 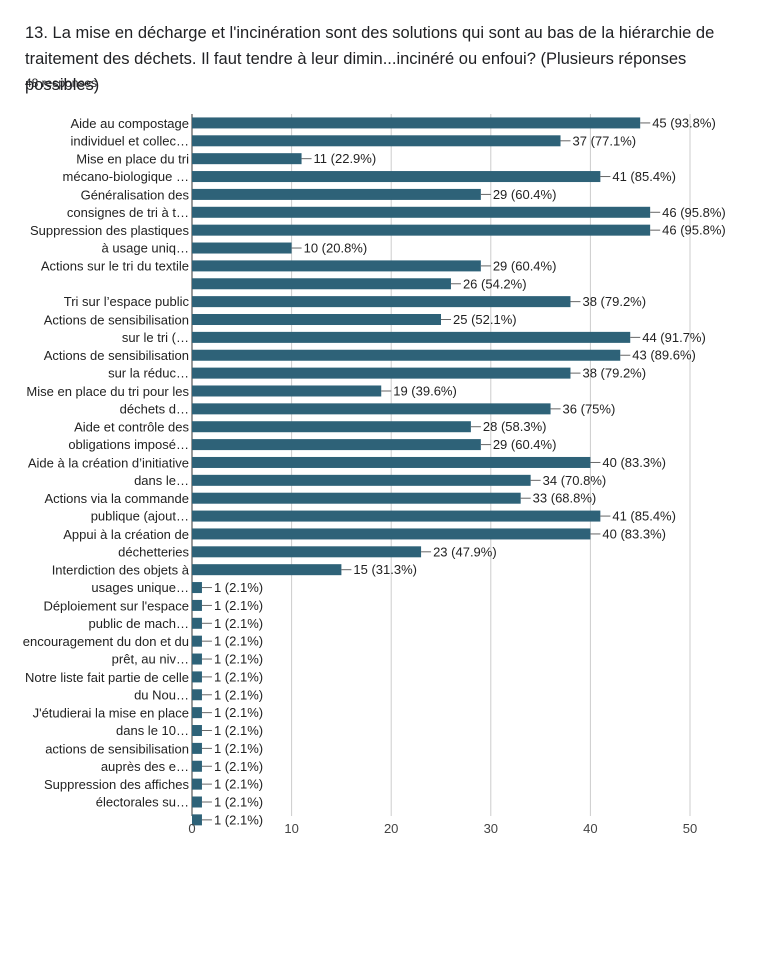 What do you see at coordinates (515, 426) in the screenshot?
I see `data-label: 28 (58.3%)` at bounding box center [515, 426].